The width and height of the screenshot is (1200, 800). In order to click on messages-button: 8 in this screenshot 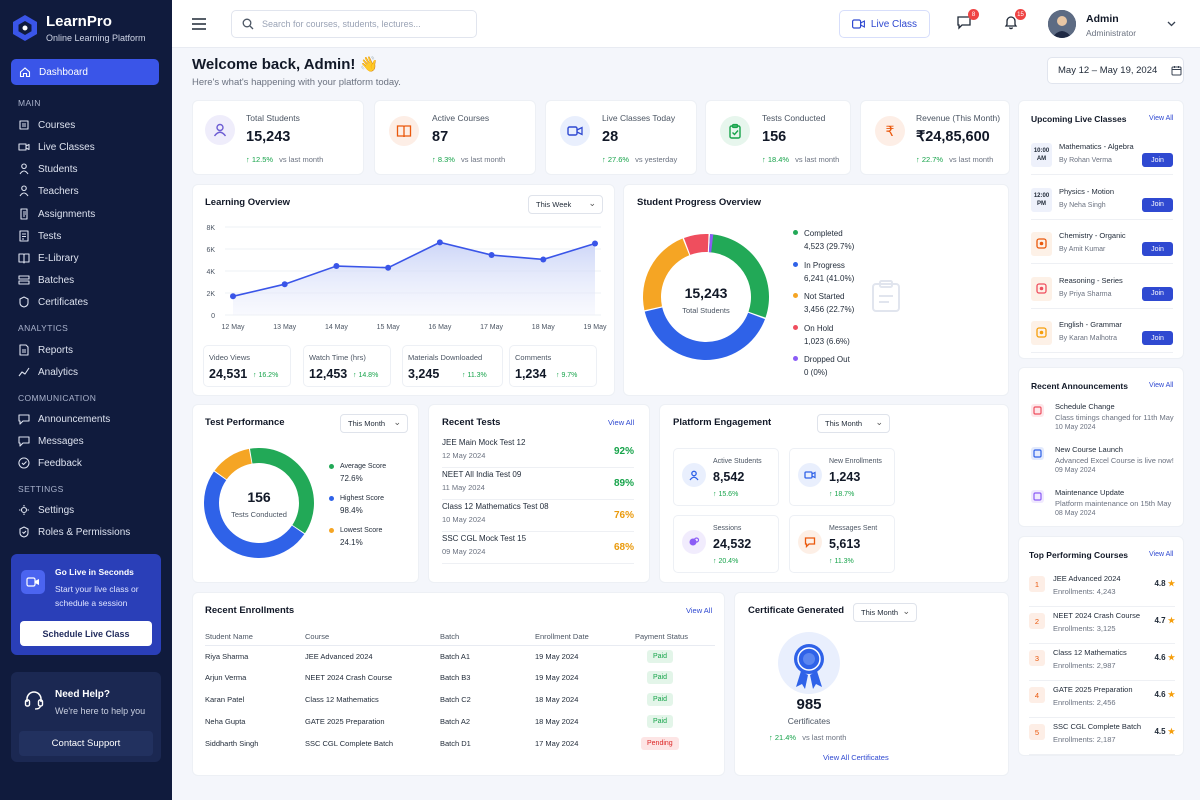, I will do `click(967, 20)`.